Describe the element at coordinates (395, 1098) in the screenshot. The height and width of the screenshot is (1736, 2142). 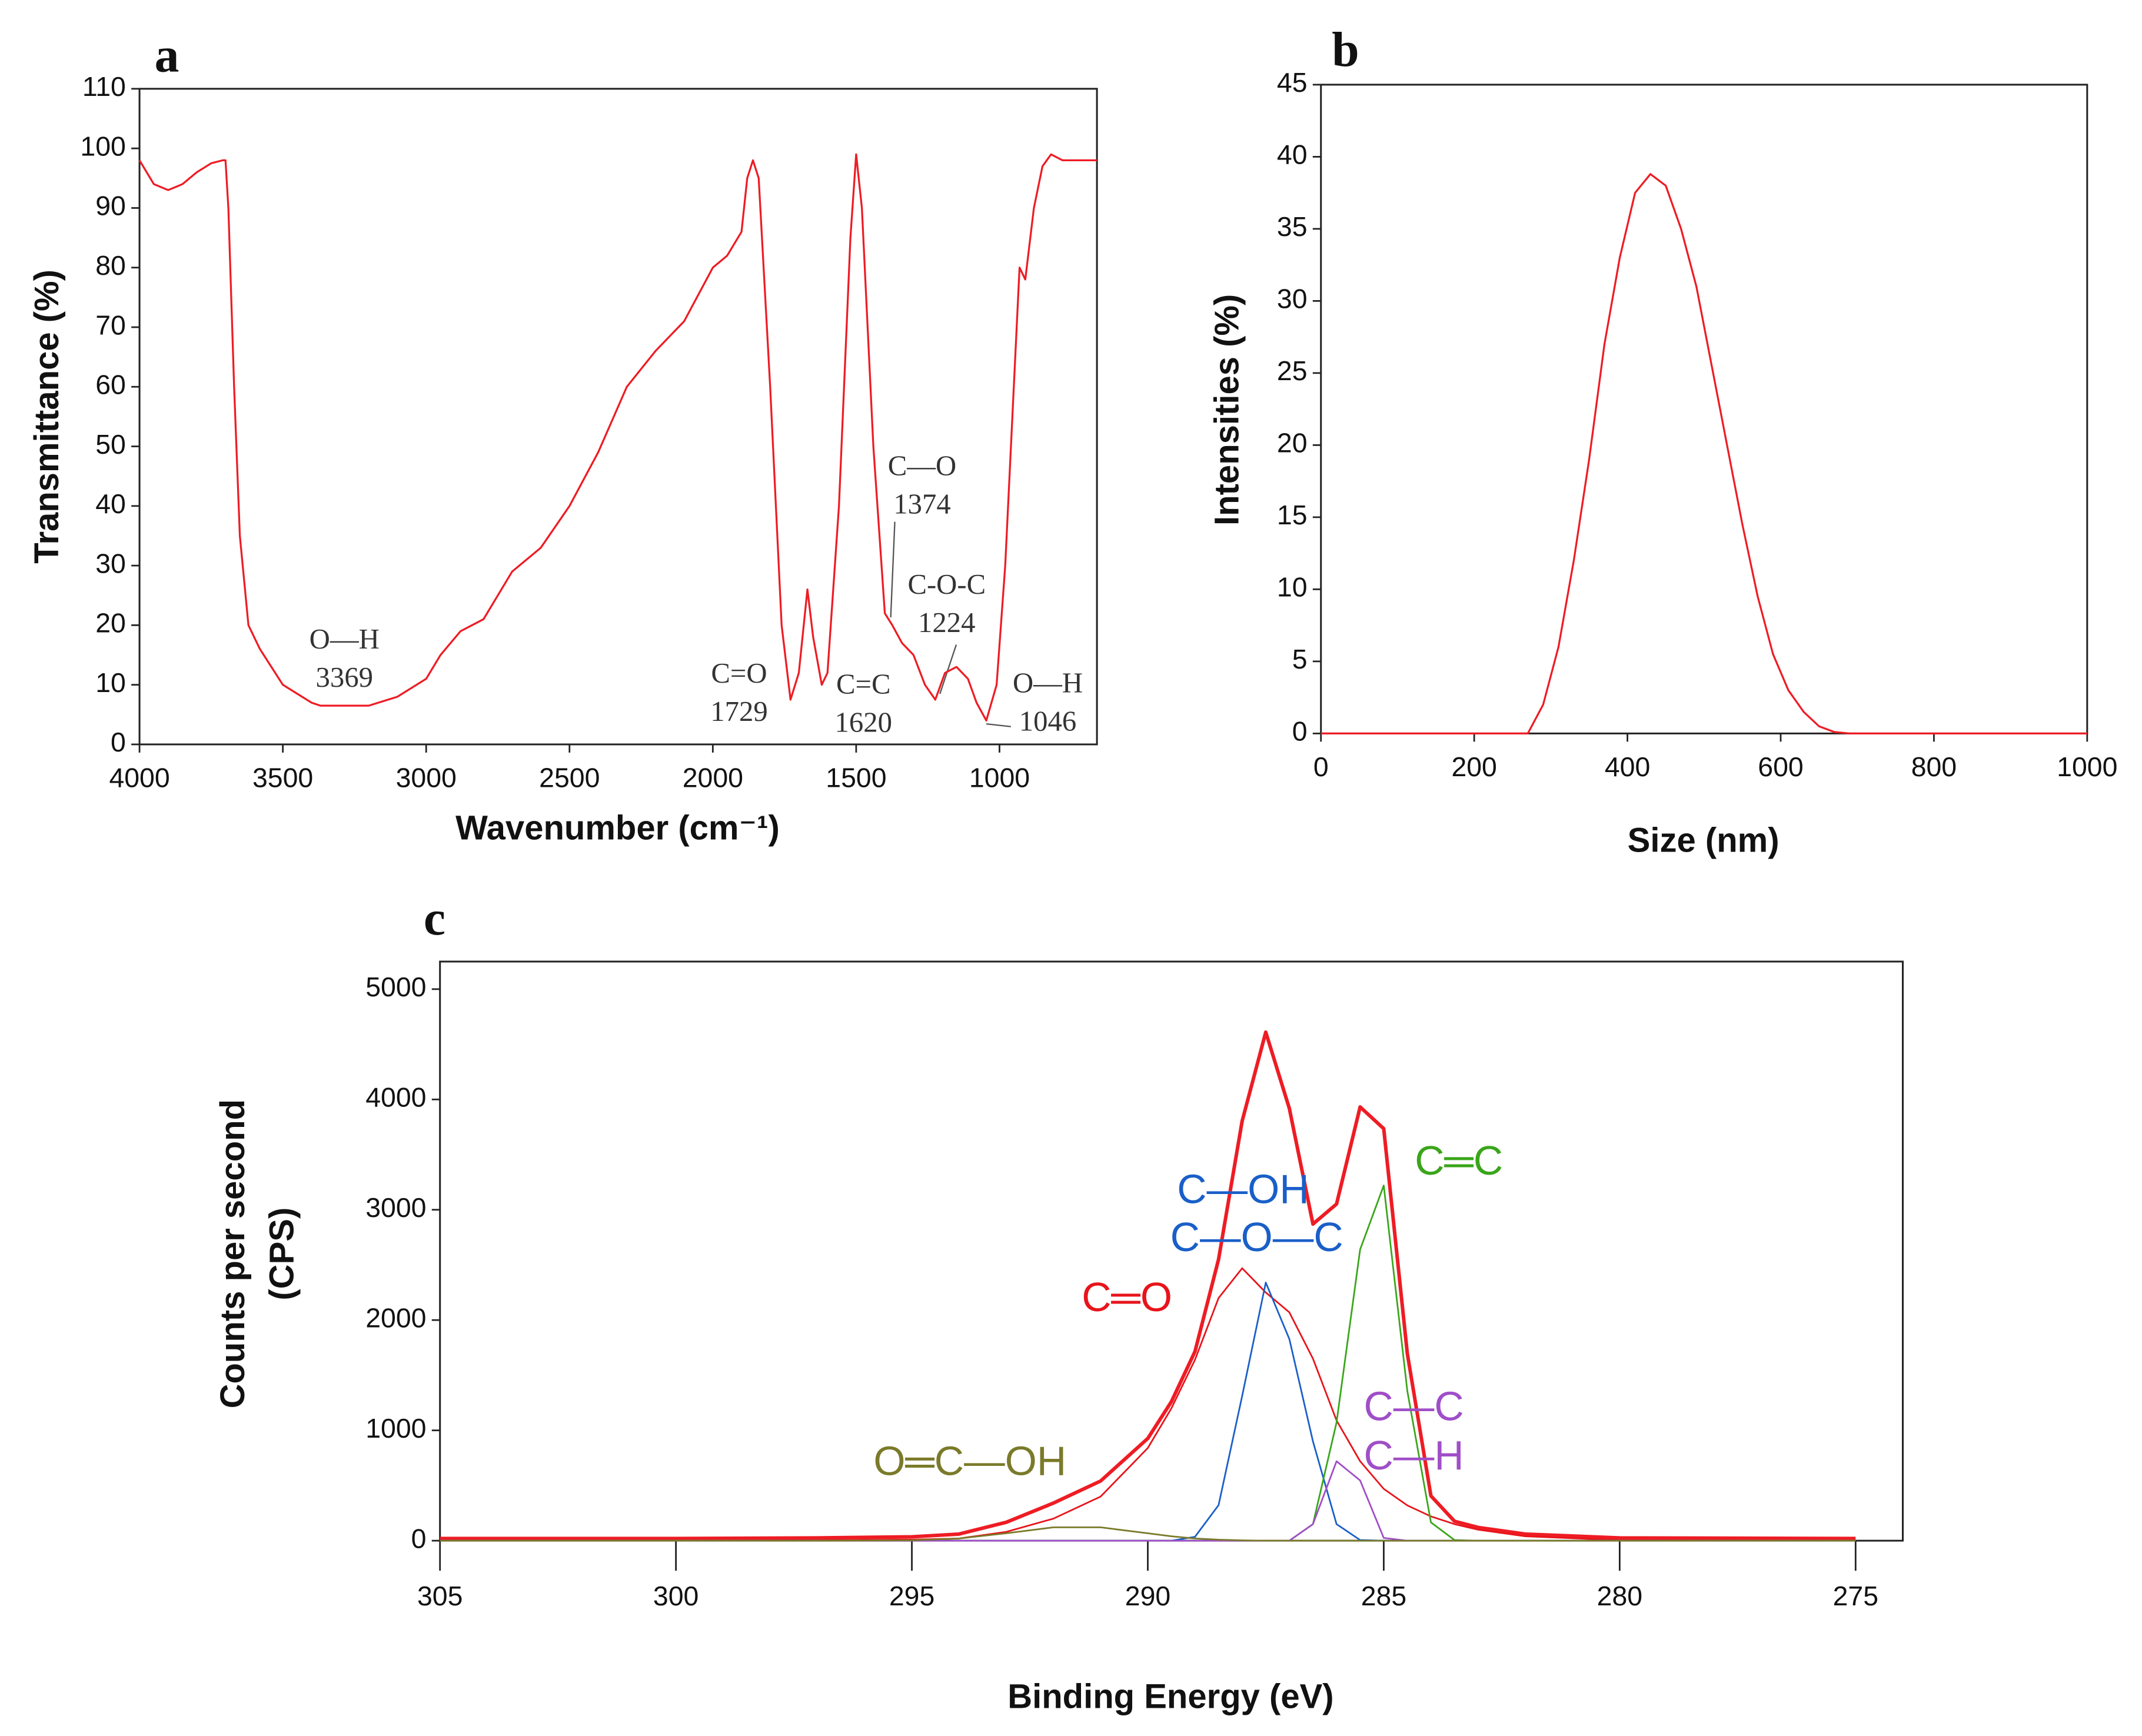
I see `y-tick-label: 4000` at that location.